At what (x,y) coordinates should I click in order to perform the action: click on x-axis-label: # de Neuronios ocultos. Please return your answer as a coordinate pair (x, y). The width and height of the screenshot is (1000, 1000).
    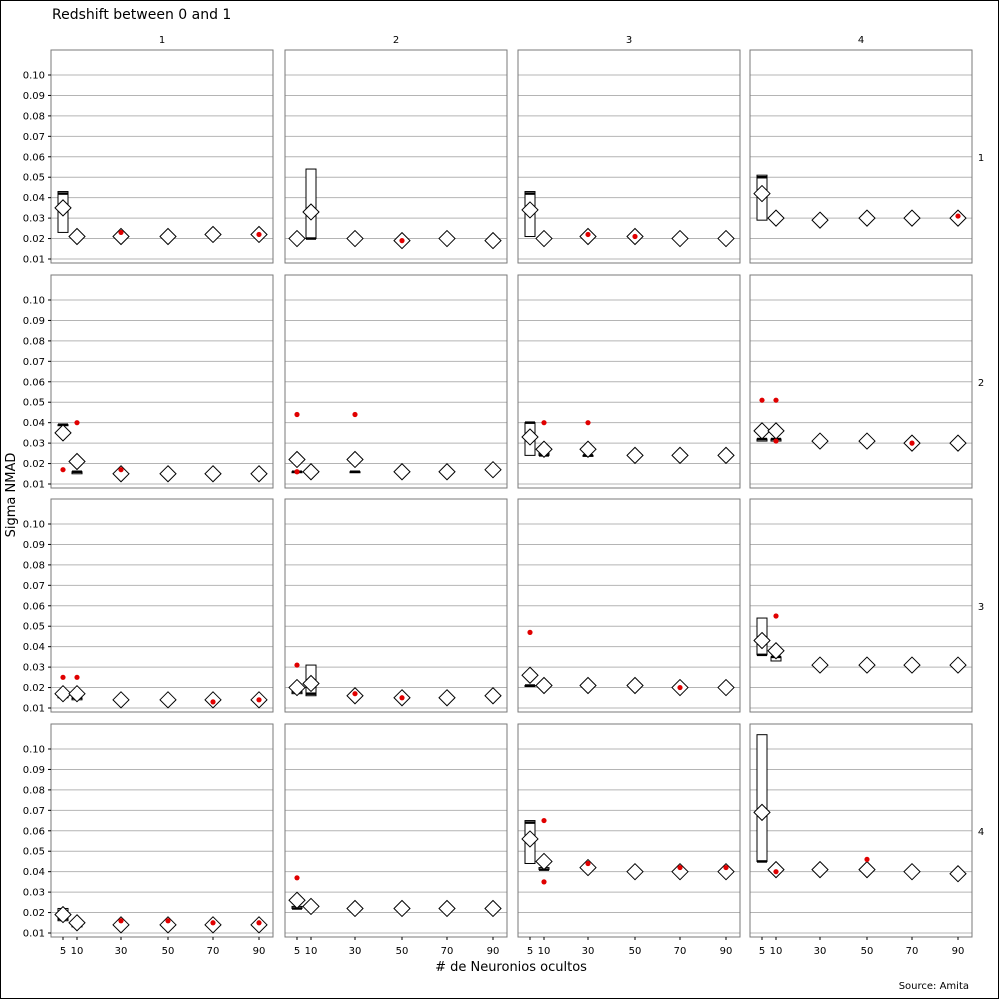
    Looking at the image, I should click on (511, 967).